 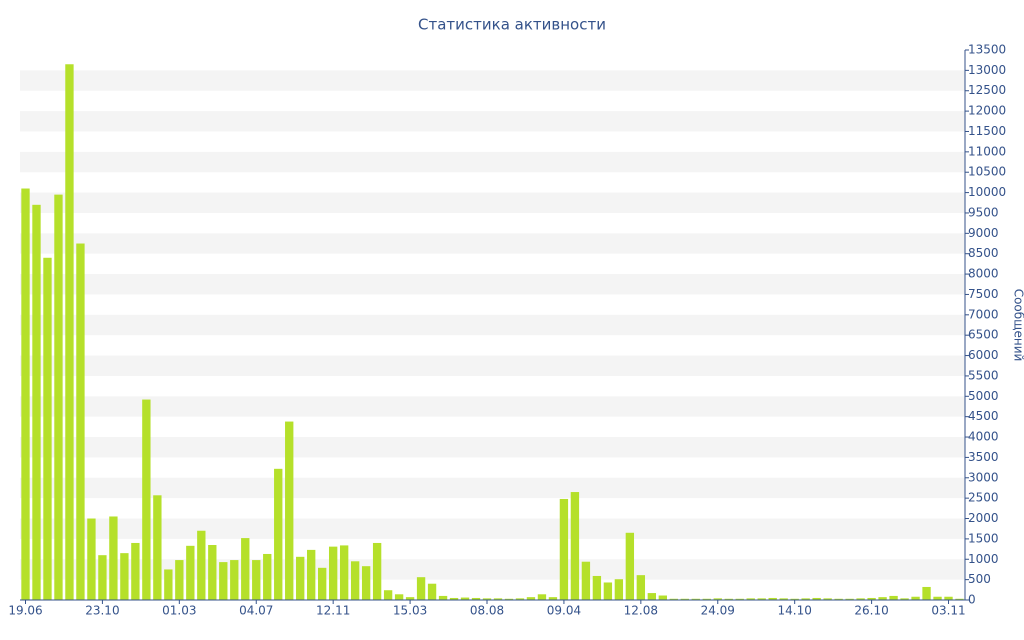 What do you see at coordinates (983, 538) in the screenshot?
I see `y-tick-label: 1500` at bounding box center [983, 538].